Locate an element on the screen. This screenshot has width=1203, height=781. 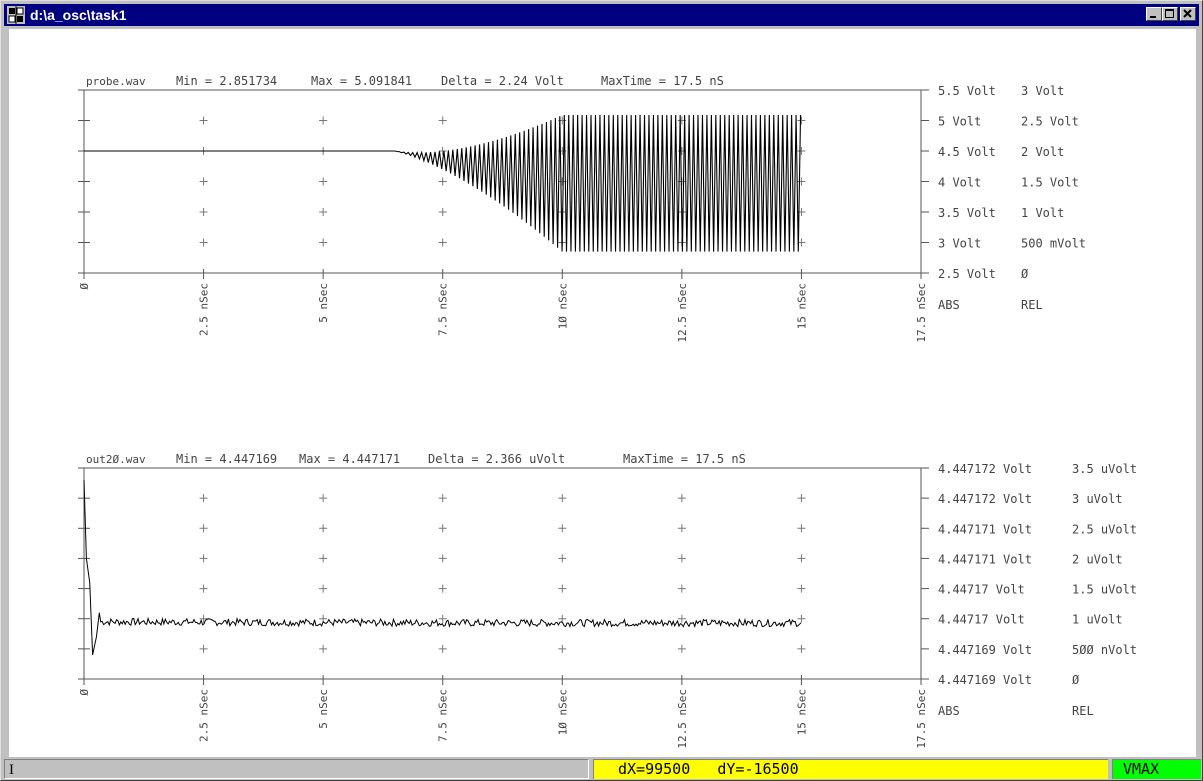
rel-scale-label: 2.5 Volt is located at coordinates (1050, 122).